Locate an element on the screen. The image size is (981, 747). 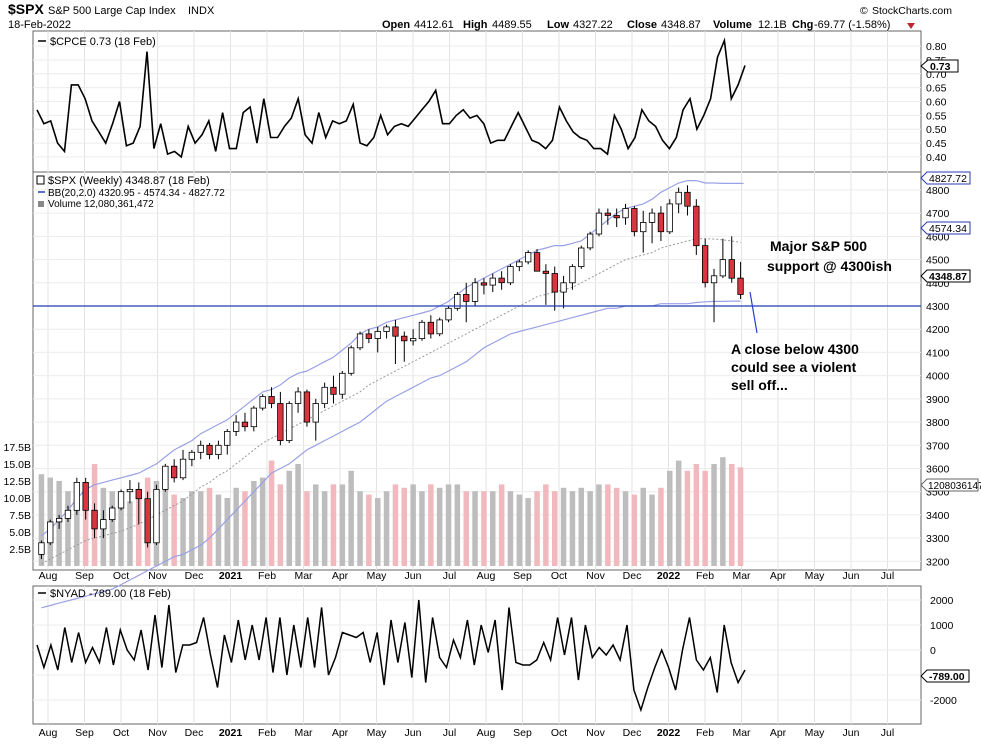
nyad-y-tick-label: 0 is located at coordinates (933, 651).